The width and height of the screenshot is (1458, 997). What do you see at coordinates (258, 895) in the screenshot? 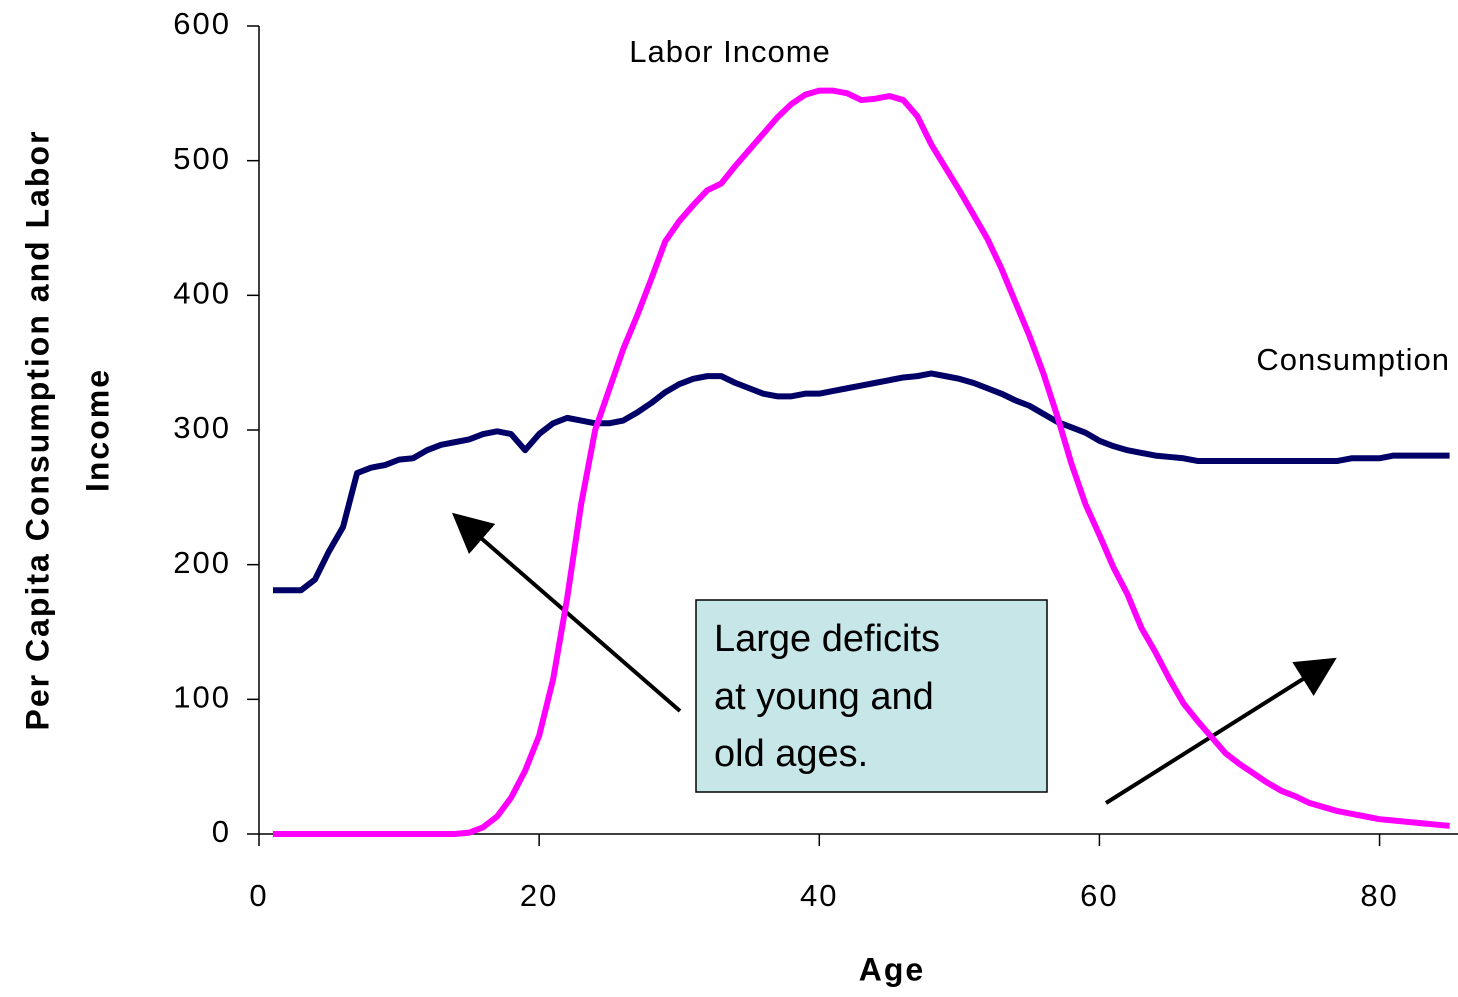
I see `x-tick-label: 0` at bounding box center [258, 895].